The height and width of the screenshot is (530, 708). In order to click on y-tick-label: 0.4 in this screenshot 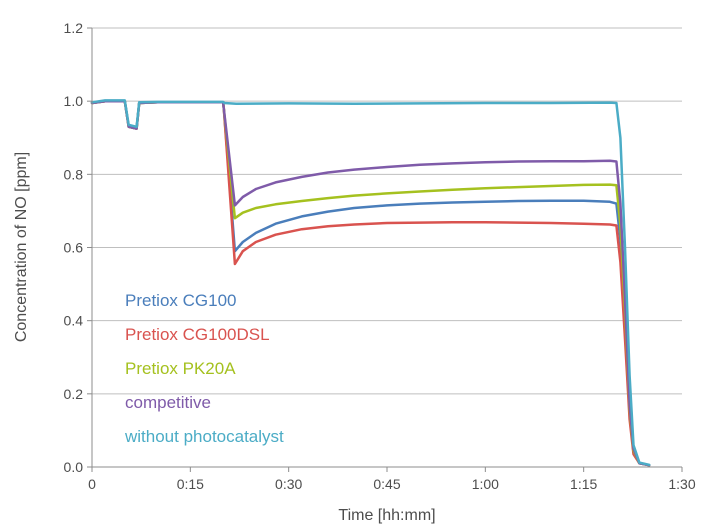, I will do `click(74, 321)`.